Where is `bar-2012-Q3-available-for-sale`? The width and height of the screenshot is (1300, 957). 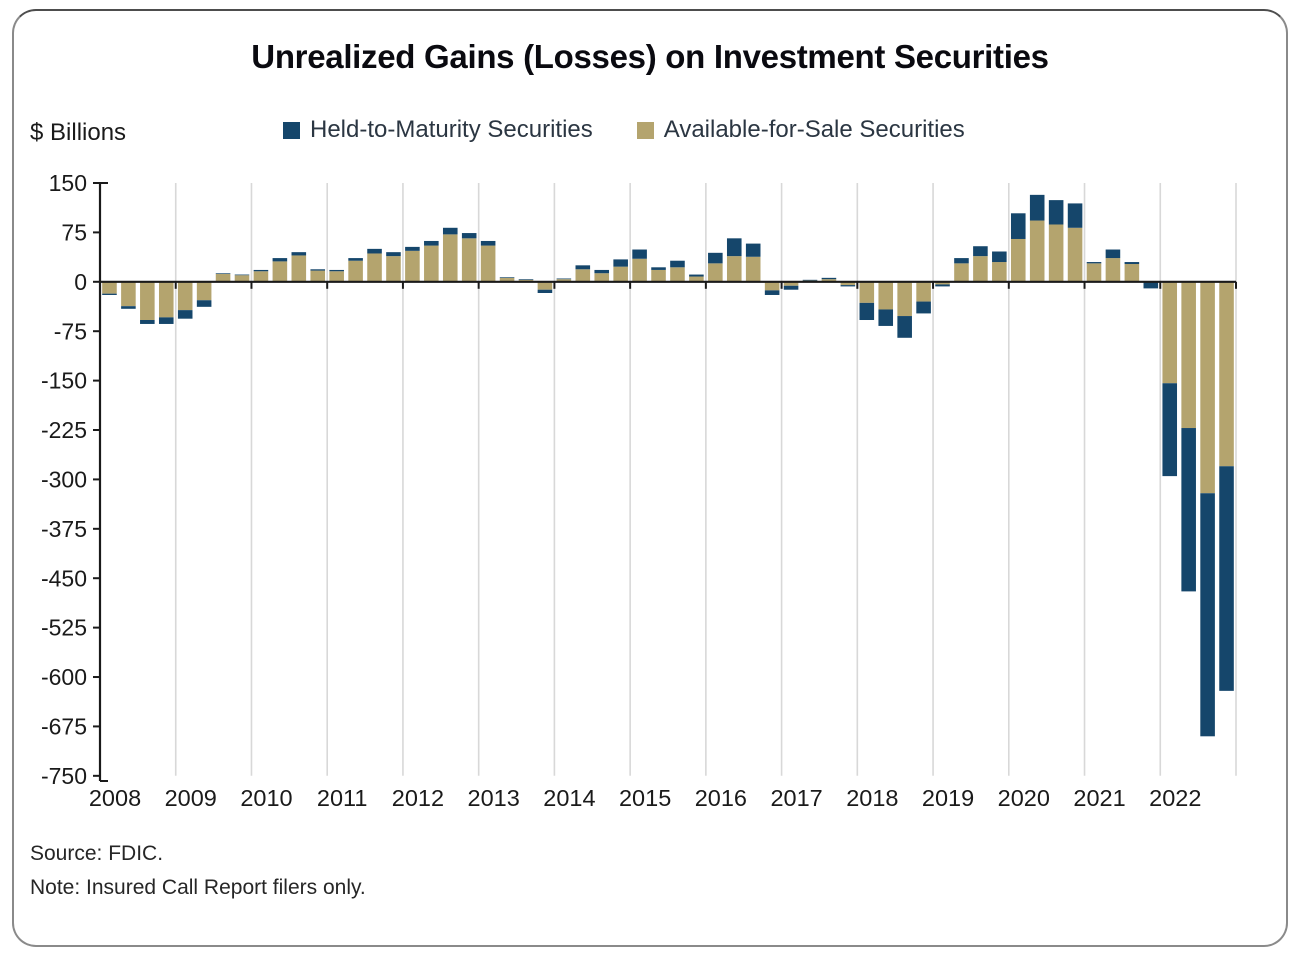 bar-2012-Q3-available-for-sale is located at coordinates (450, 258).